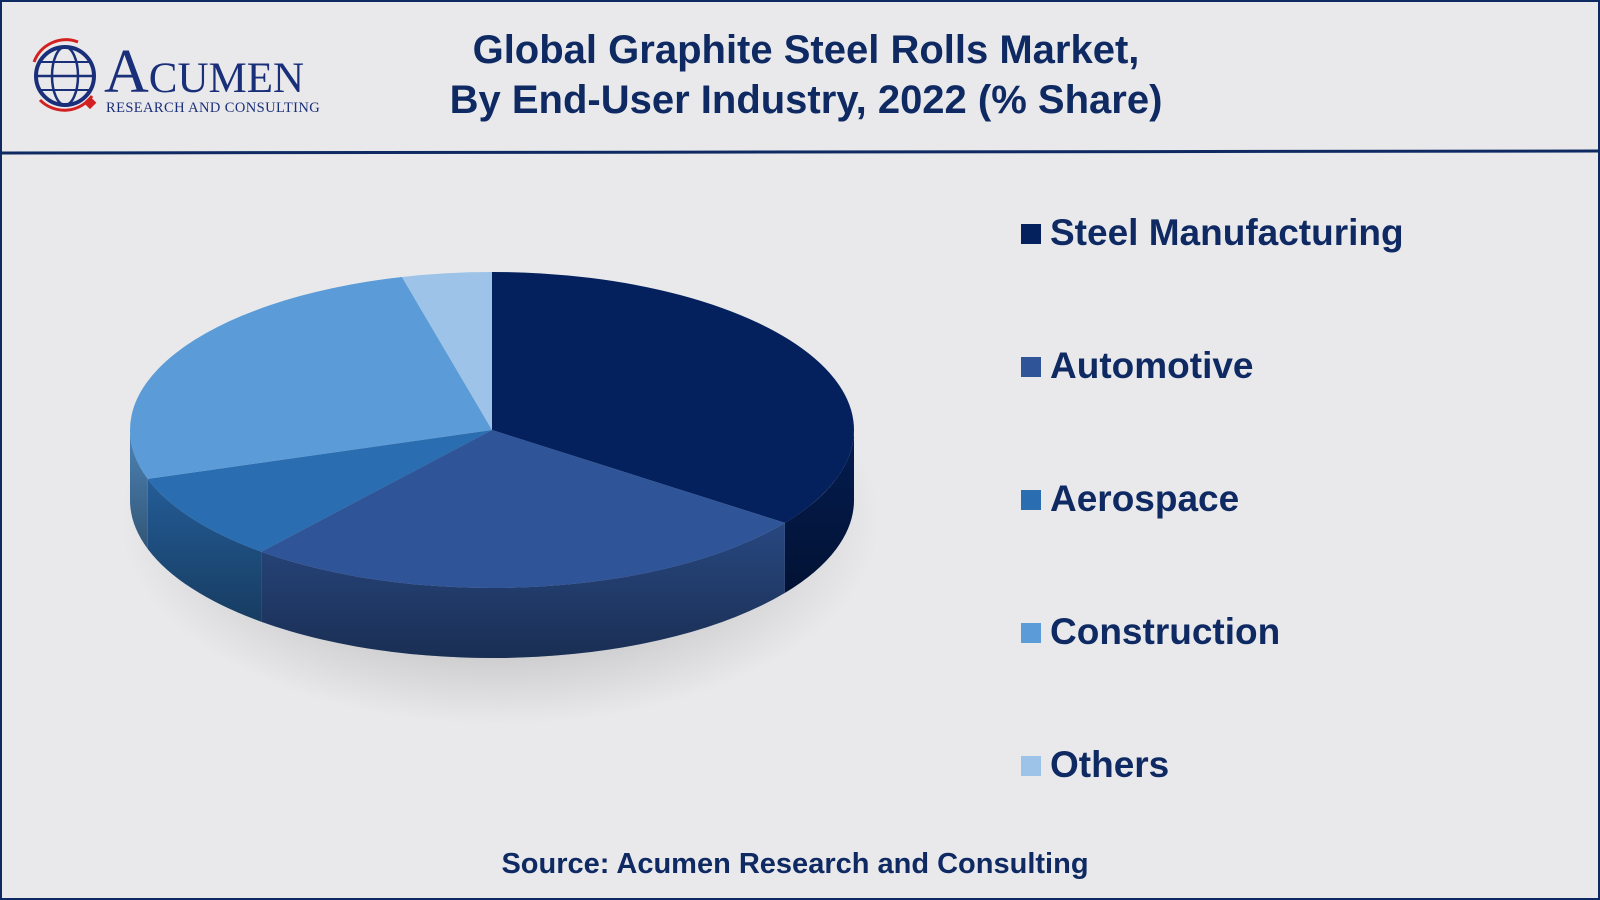 The height and width of the screenshot is (900, 1600). Describe the element at coordinates (55, 50) in the screenshot. I see `logo-swoosh` at that location.